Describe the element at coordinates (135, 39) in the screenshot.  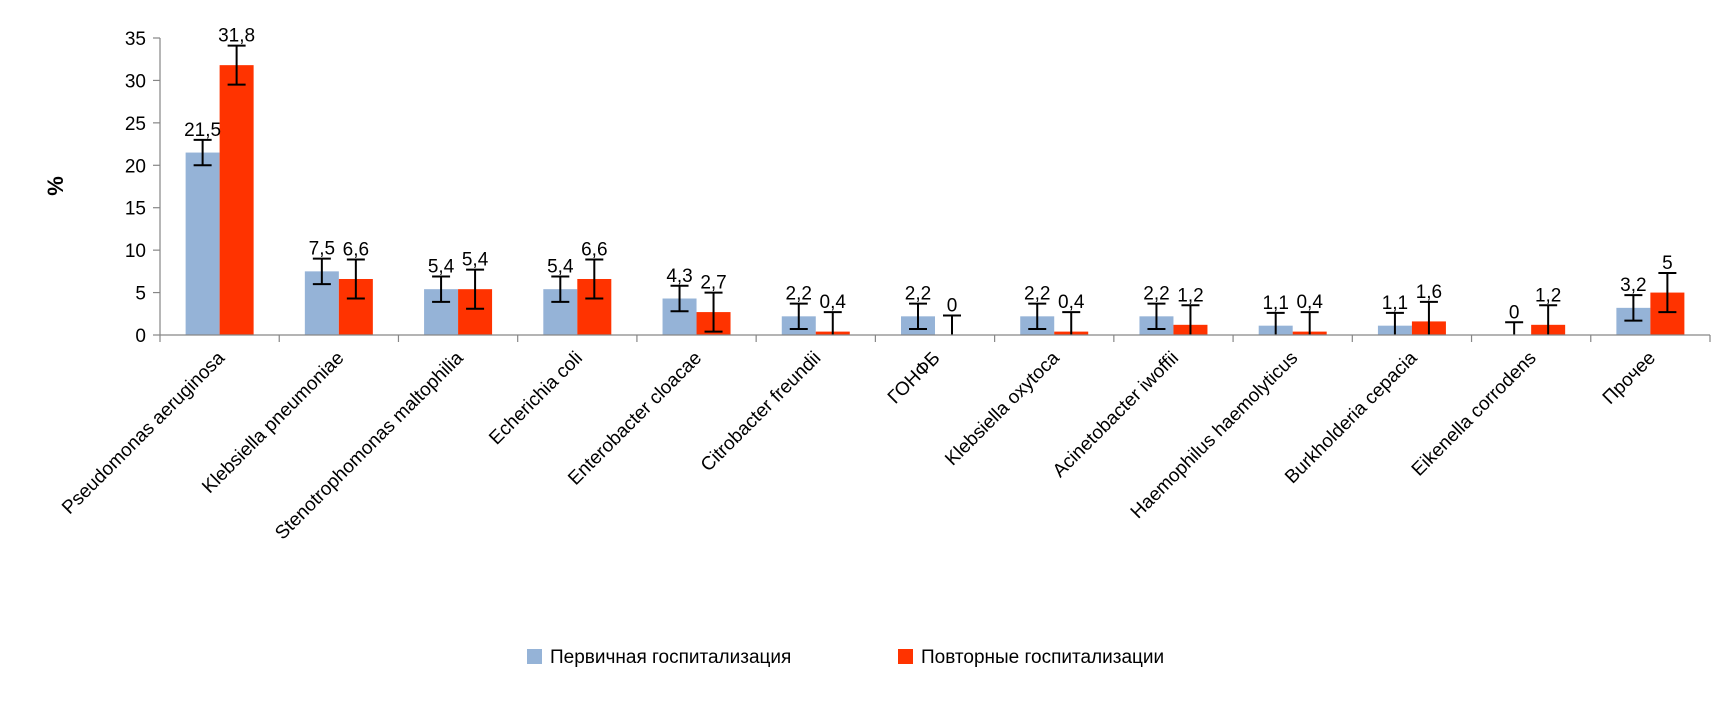
I see `y-tick-label: 35` at that location.